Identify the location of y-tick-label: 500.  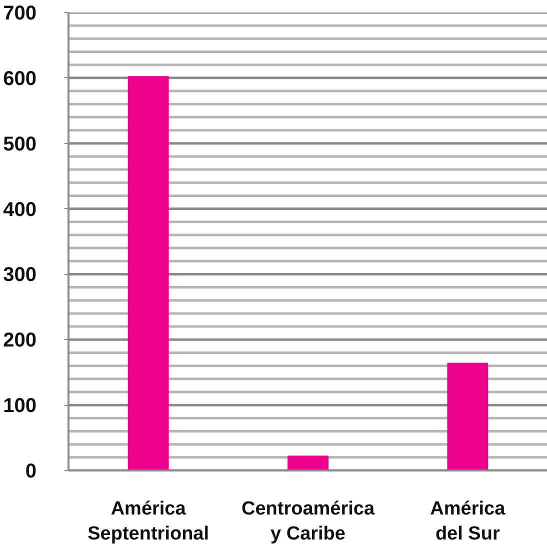
(20, 144).